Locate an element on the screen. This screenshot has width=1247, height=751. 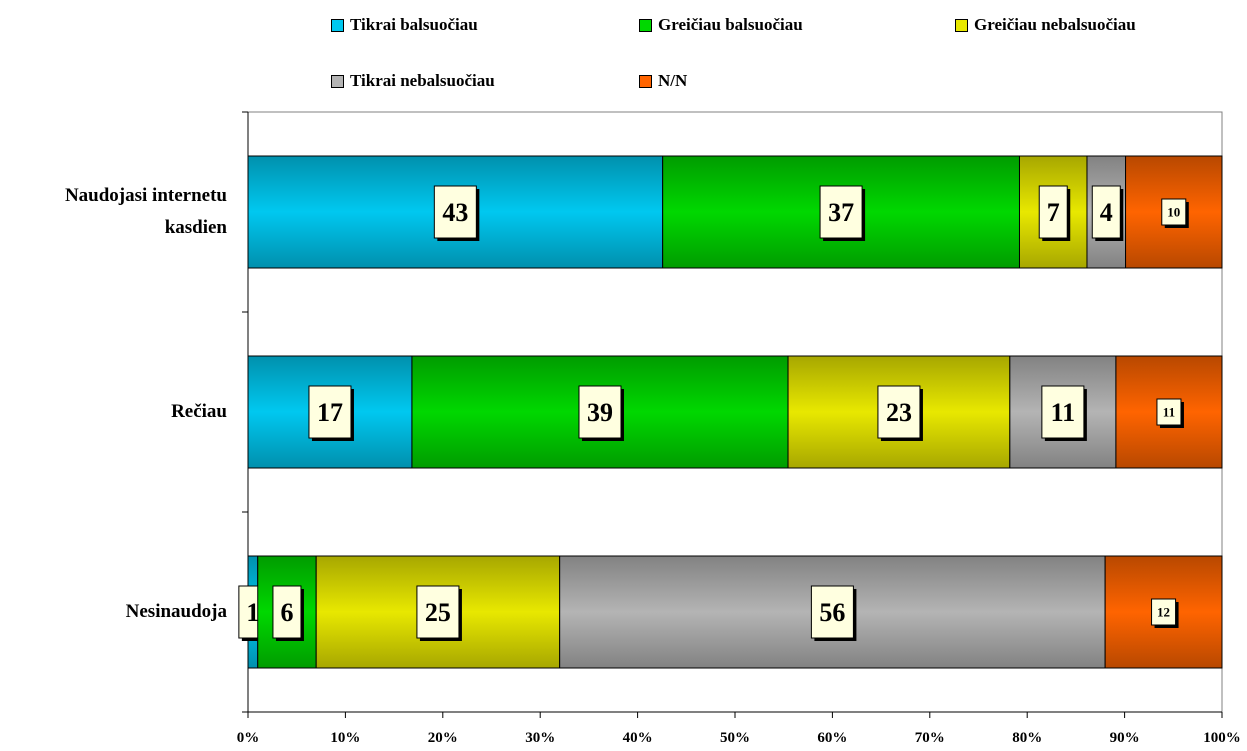
legend-item: Tikrai nebalsuočiau is located at coordinates (413, 81).